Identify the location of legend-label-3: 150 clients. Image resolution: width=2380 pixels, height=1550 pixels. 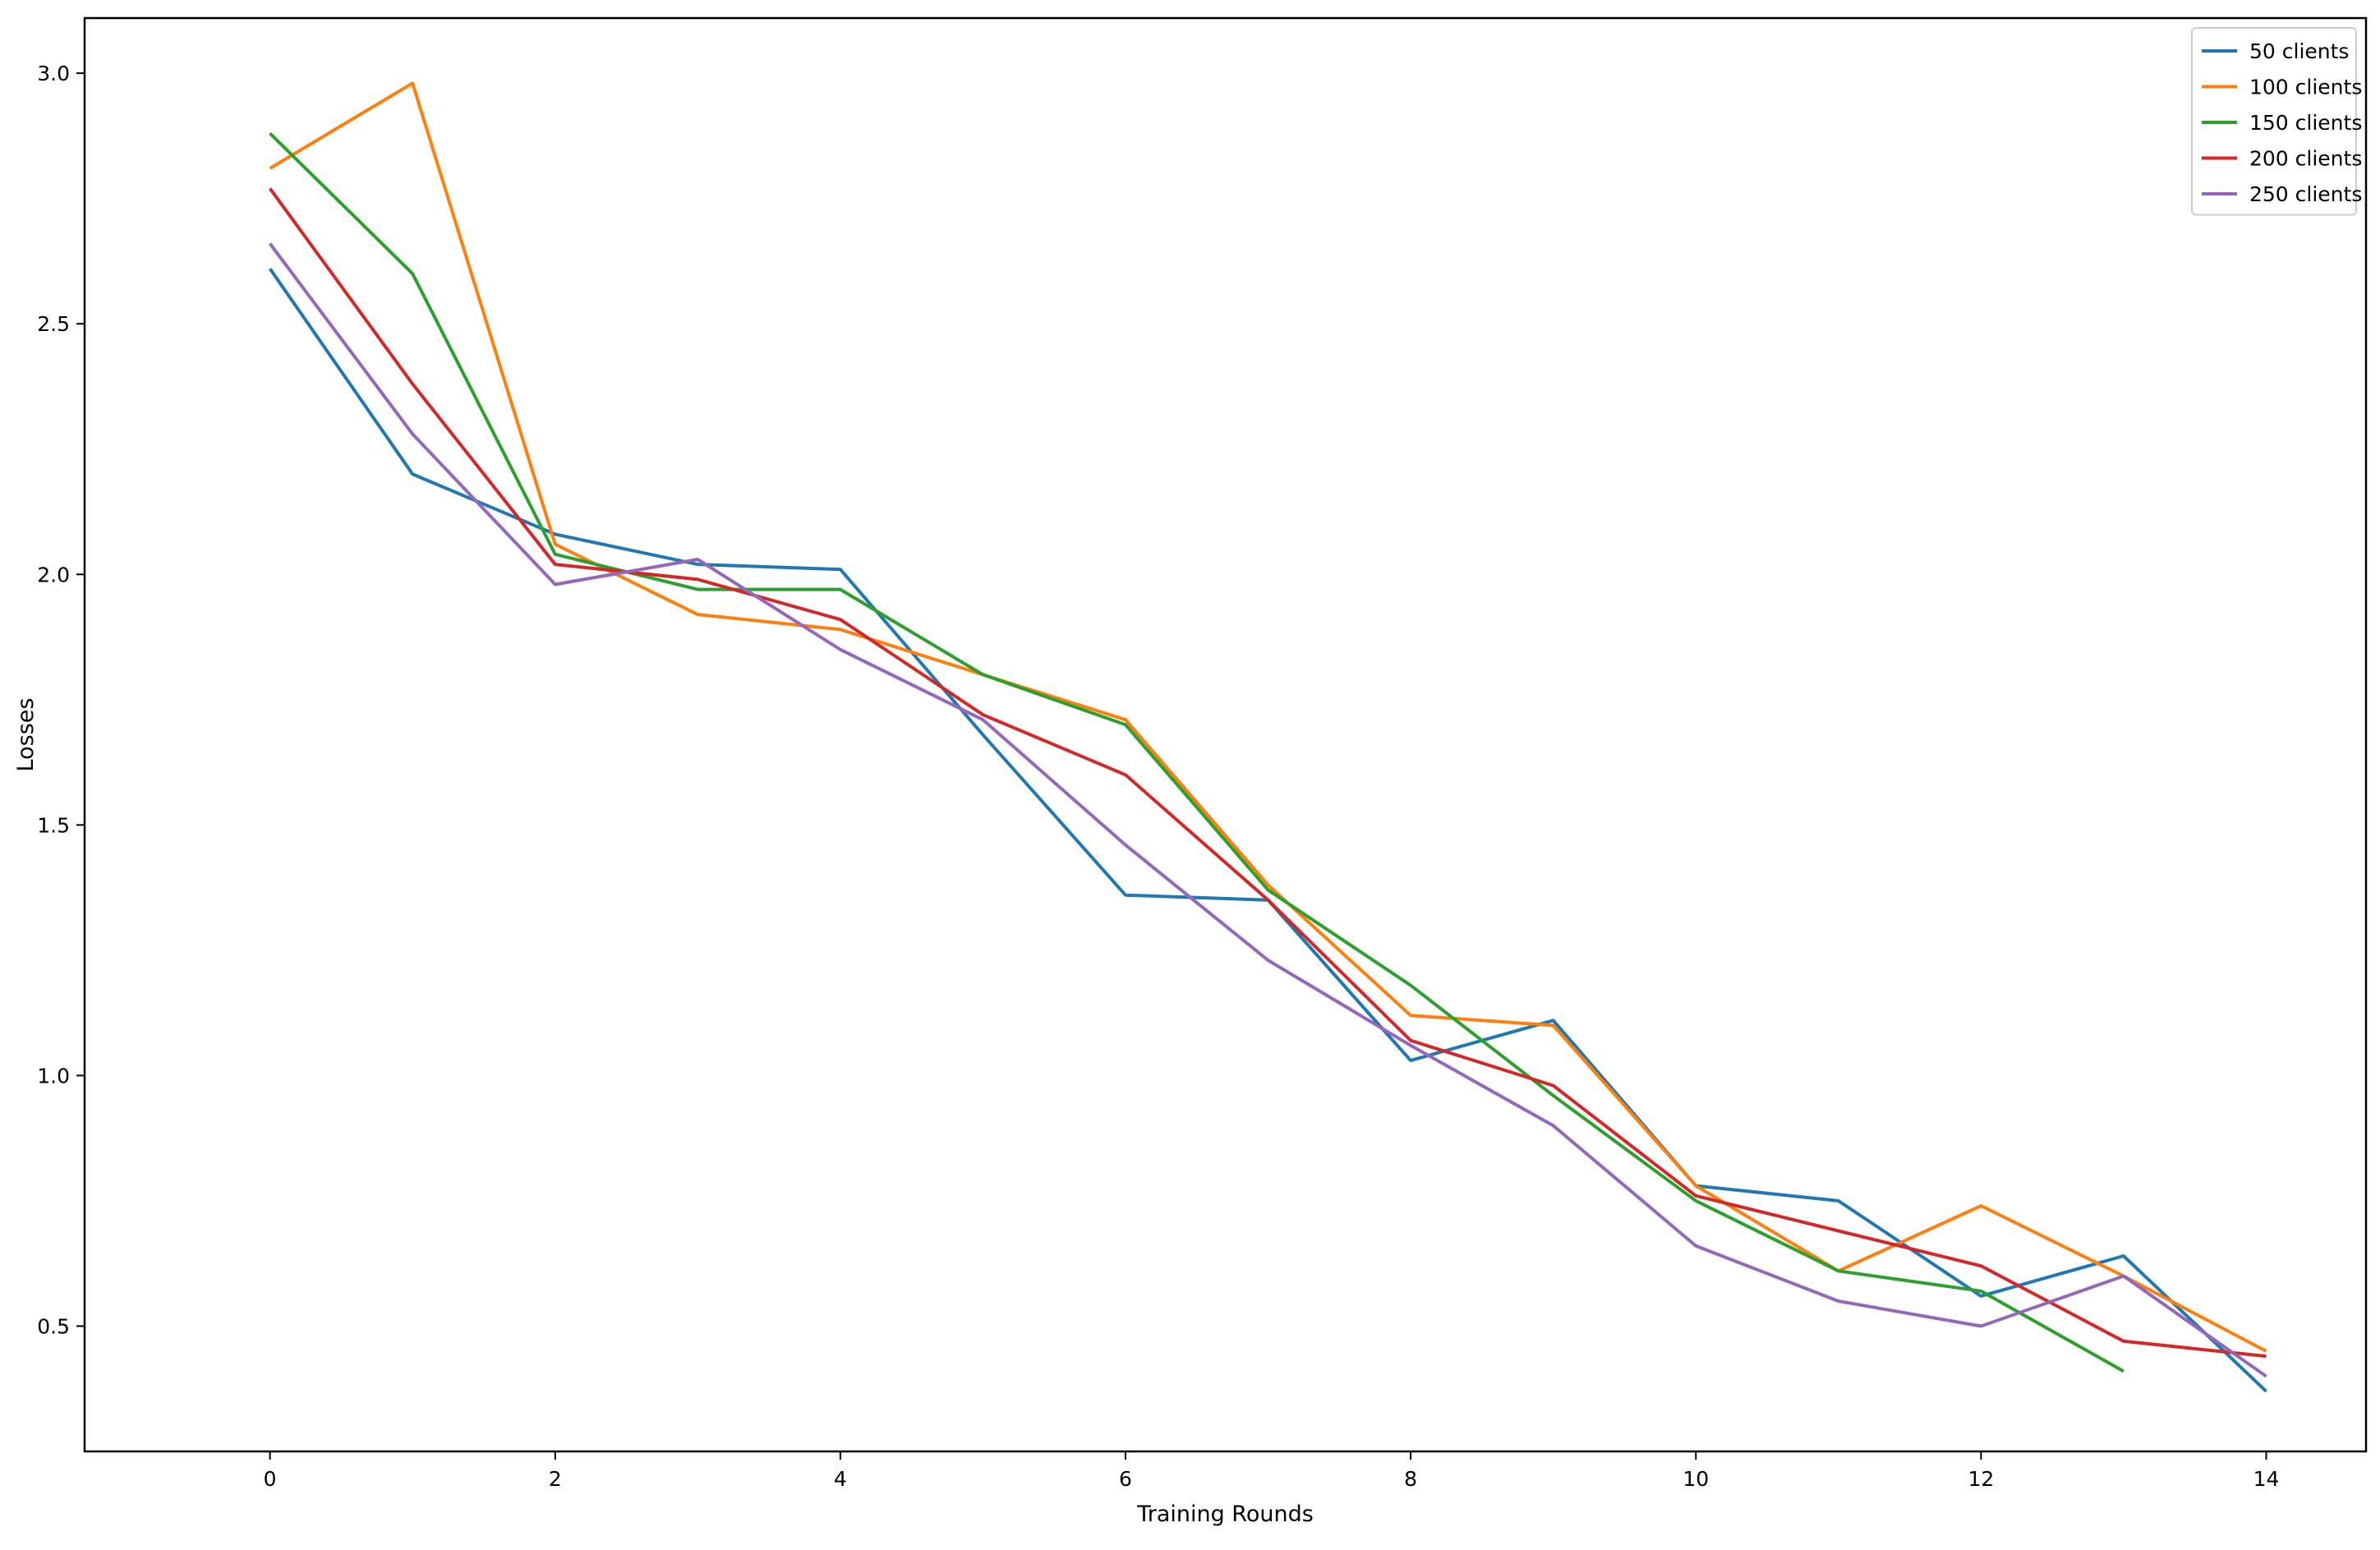
(2305, 123).